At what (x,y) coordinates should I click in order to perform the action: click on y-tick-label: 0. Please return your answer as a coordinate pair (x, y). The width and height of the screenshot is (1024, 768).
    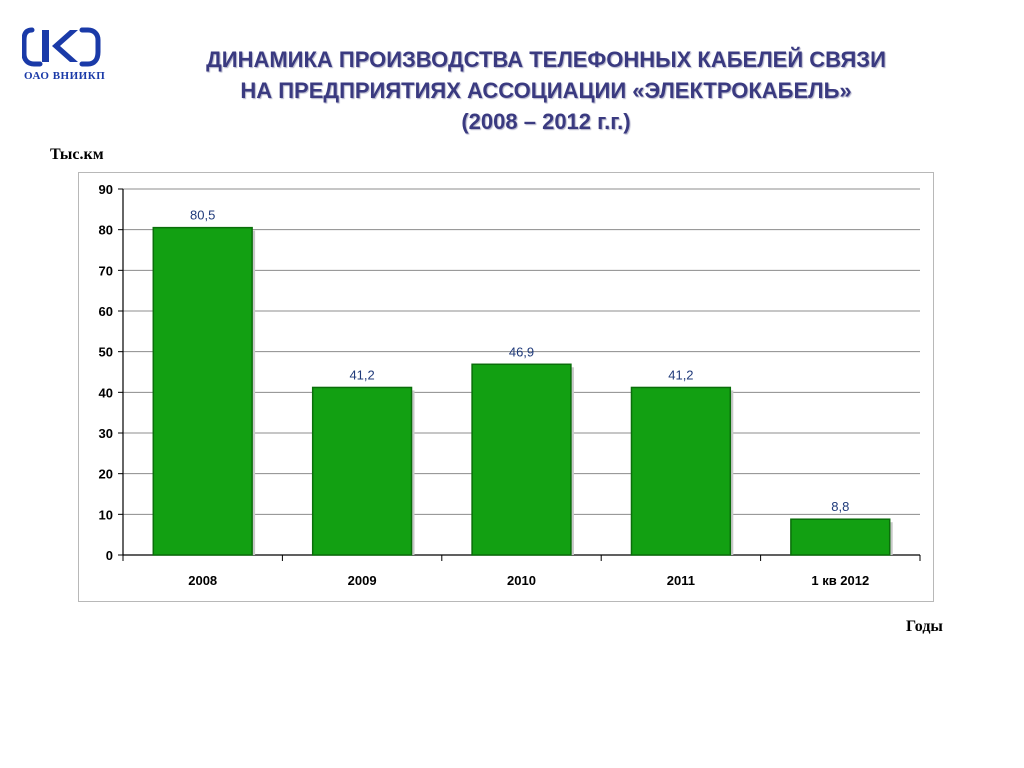
    Looking at the image, I should click on (109, 555).